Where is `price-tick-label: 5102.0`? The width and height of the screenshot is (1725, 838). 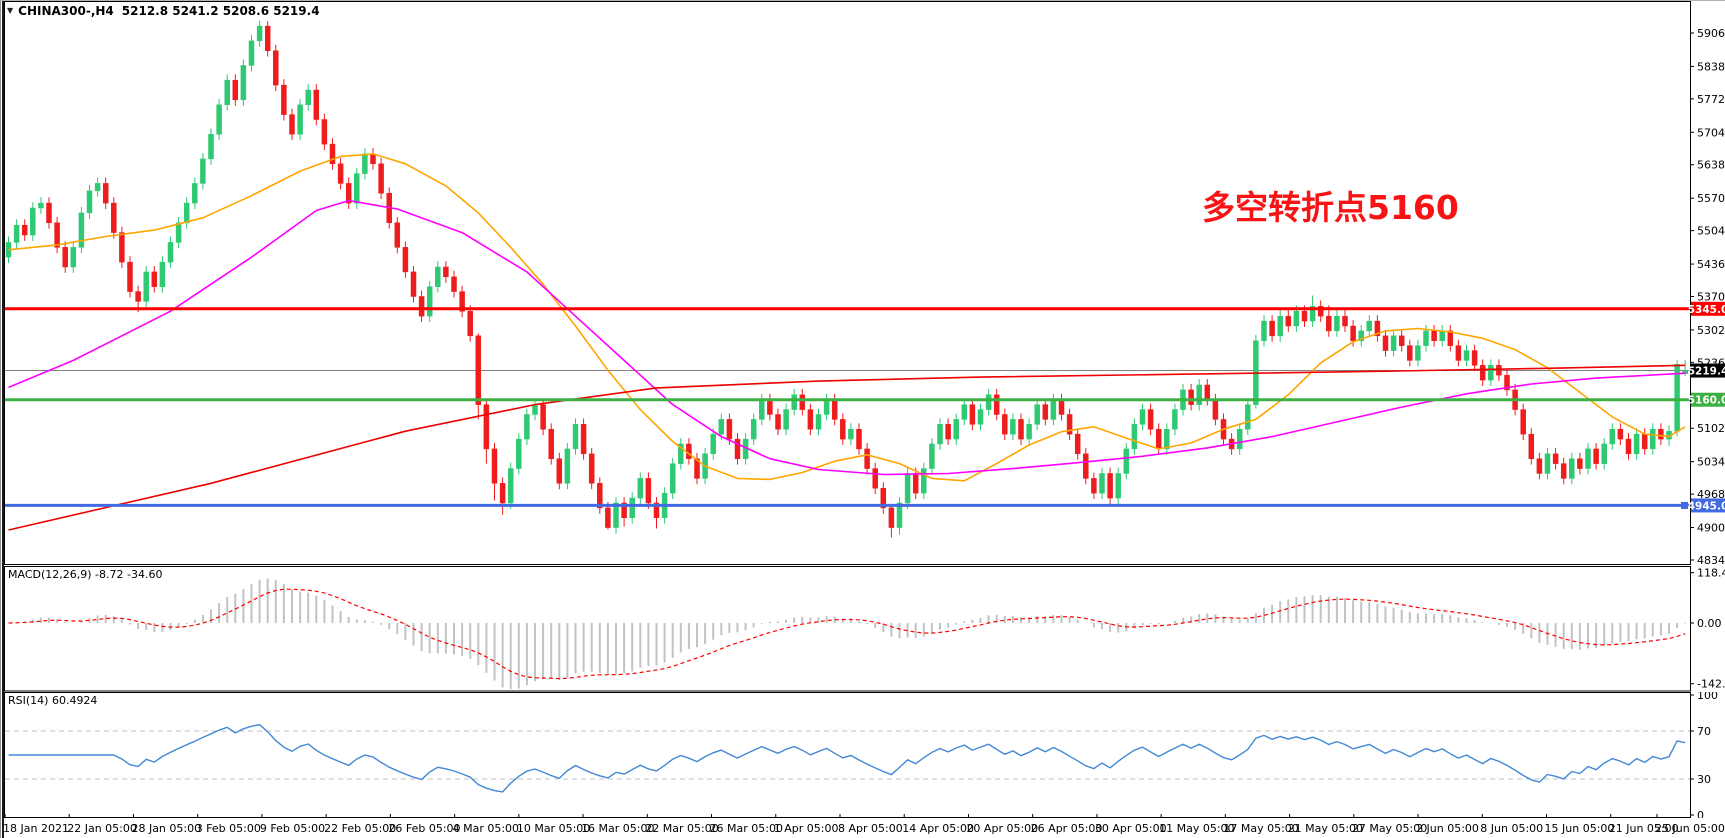
price-tick-label: 5102.0 is located at coordinates (1711, 428).